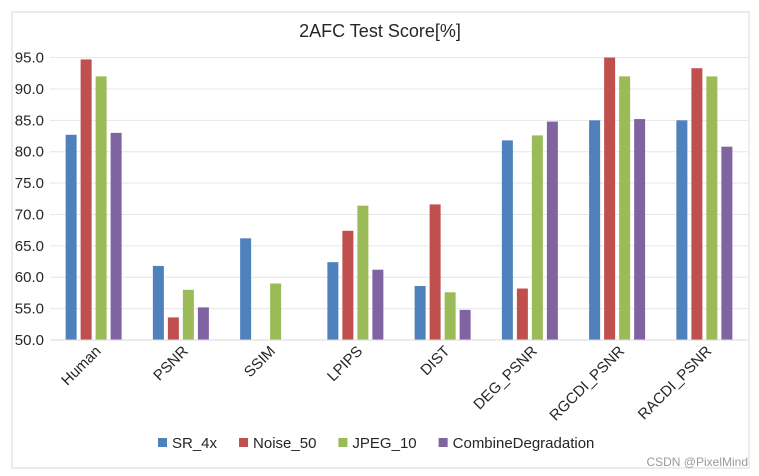 This screenshot has width=759, height=476. I want to click on bar-Noise_50-LPIPS, so click(348, 285).